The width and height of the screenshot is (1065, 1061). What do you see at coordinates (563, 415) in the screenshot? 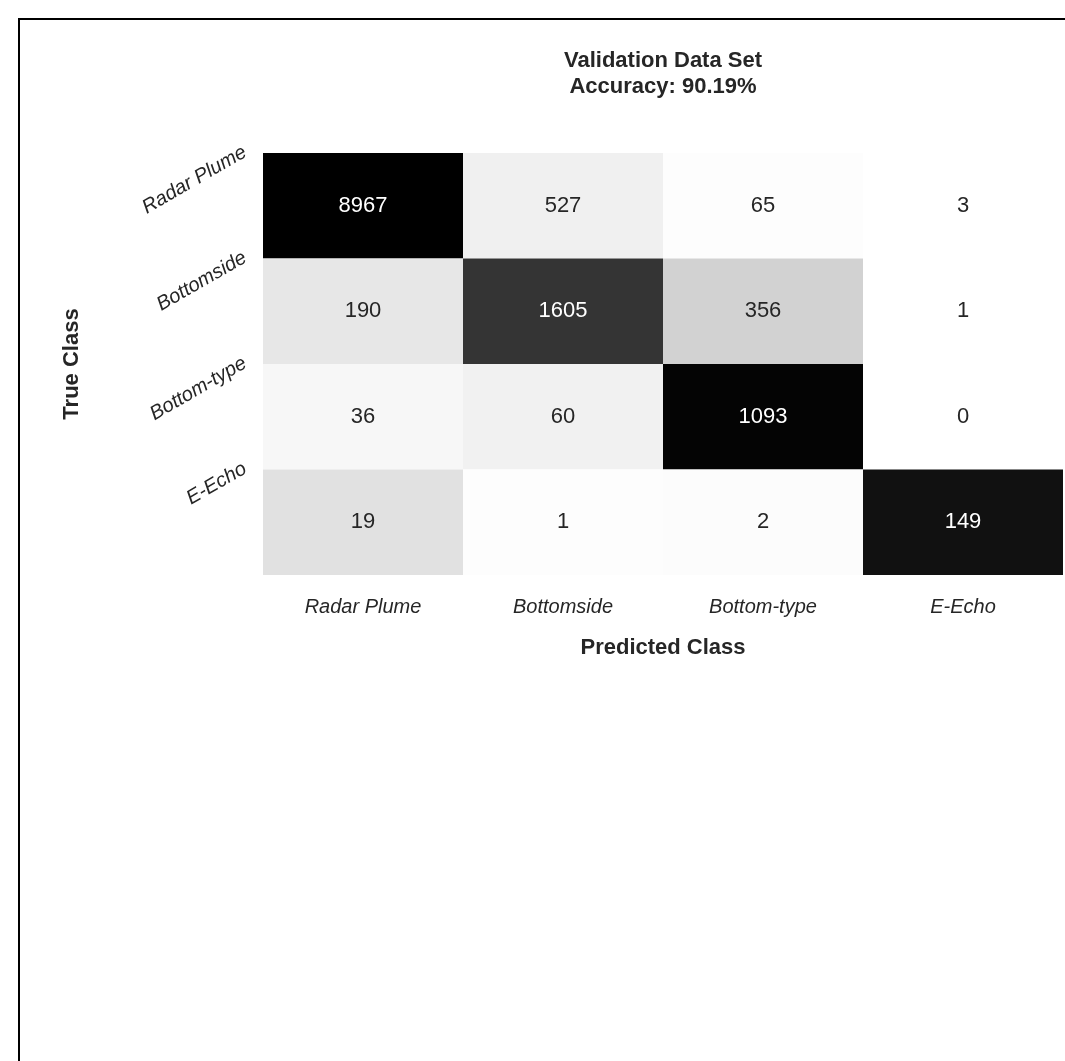
I see `data-label: 60` at bounding box center [563, 415].